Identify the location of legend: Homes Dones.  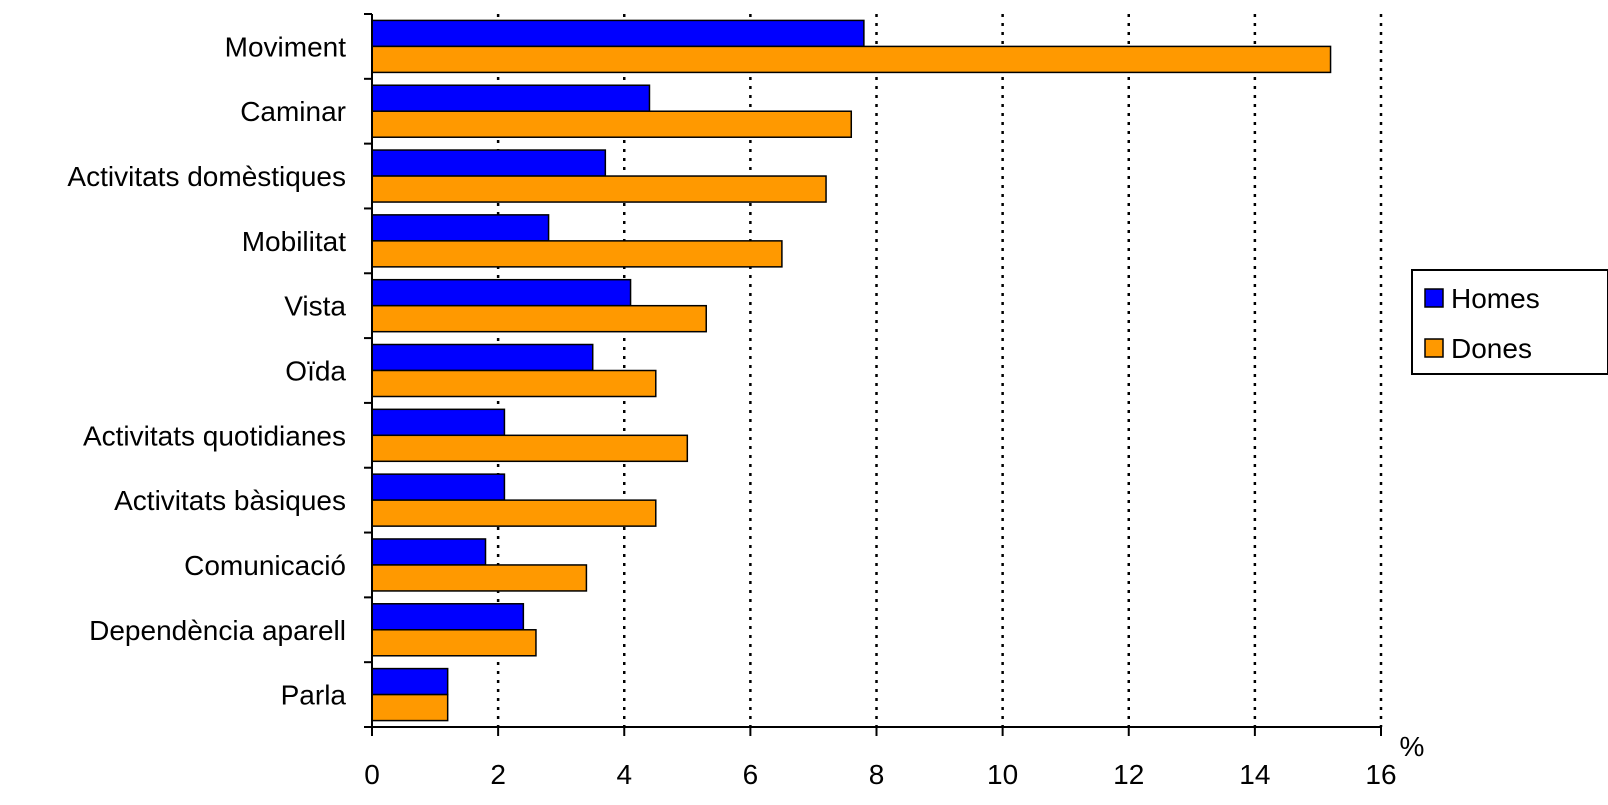
(1509, 322).